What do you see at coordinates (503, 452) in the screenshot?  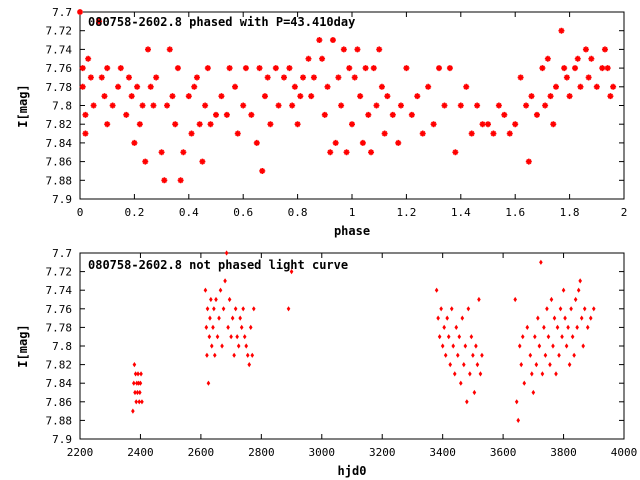 I see `x-tick-label: 3600` at bounding box center [503, 452].